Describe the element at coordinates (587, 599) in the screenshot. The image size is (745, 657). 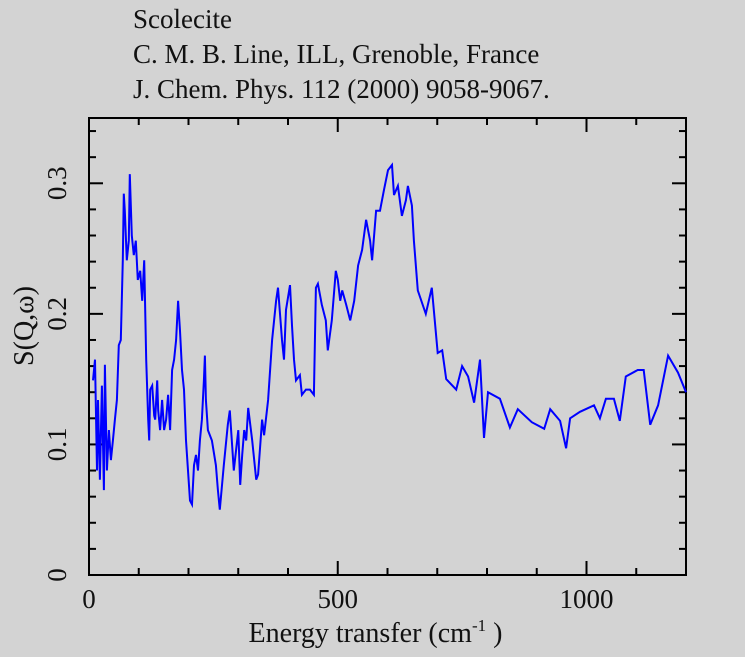
I see `x-tick-label: 1000` at that location.